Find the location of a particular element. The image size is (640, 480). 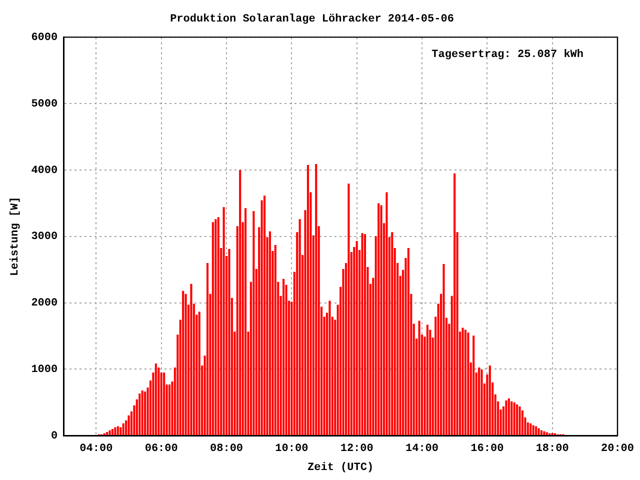

y-tick-label: 5000 is located at coordinates (44, 104).